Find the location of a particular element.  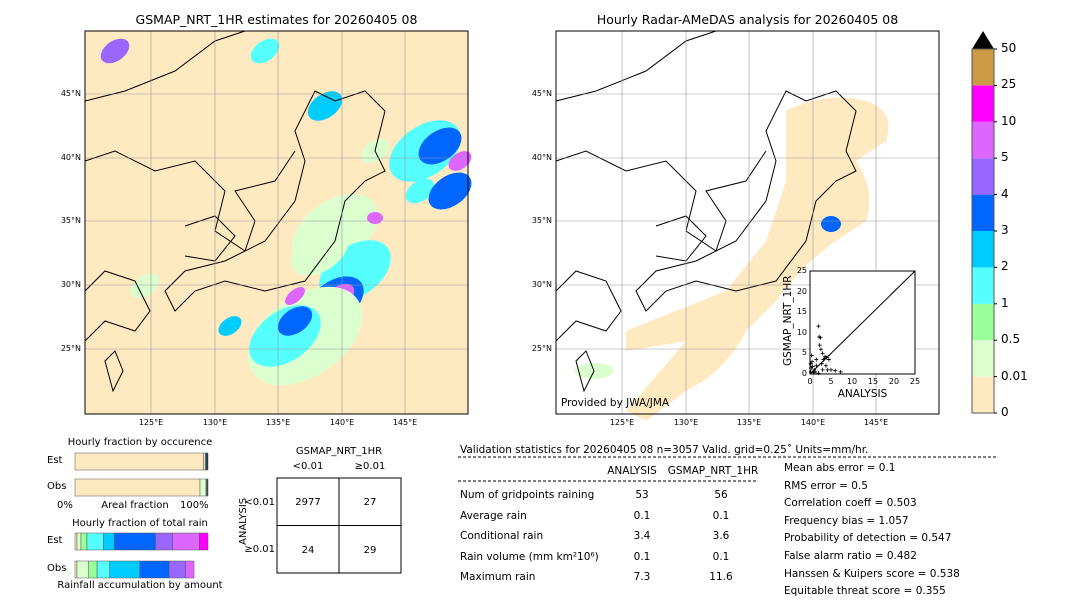

score-text: False alarm ratio = 0.482 is located at coordinates (850, 556).